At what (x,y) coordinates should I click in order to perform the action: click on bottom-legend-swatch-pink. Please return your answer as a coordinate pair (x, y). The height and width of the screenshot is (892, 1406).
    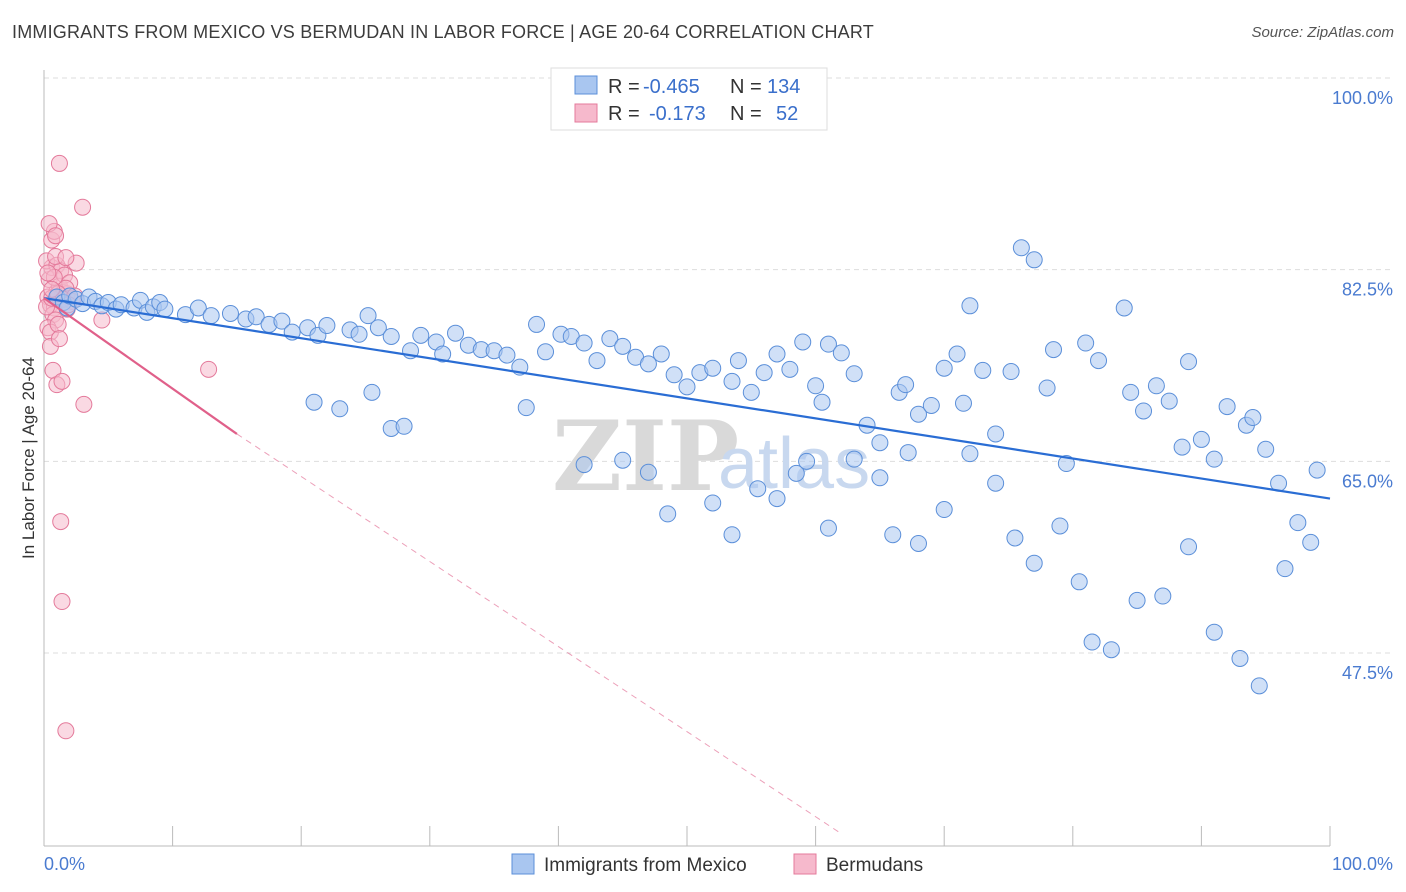
    Looking at the image, I should click on (805, 864).